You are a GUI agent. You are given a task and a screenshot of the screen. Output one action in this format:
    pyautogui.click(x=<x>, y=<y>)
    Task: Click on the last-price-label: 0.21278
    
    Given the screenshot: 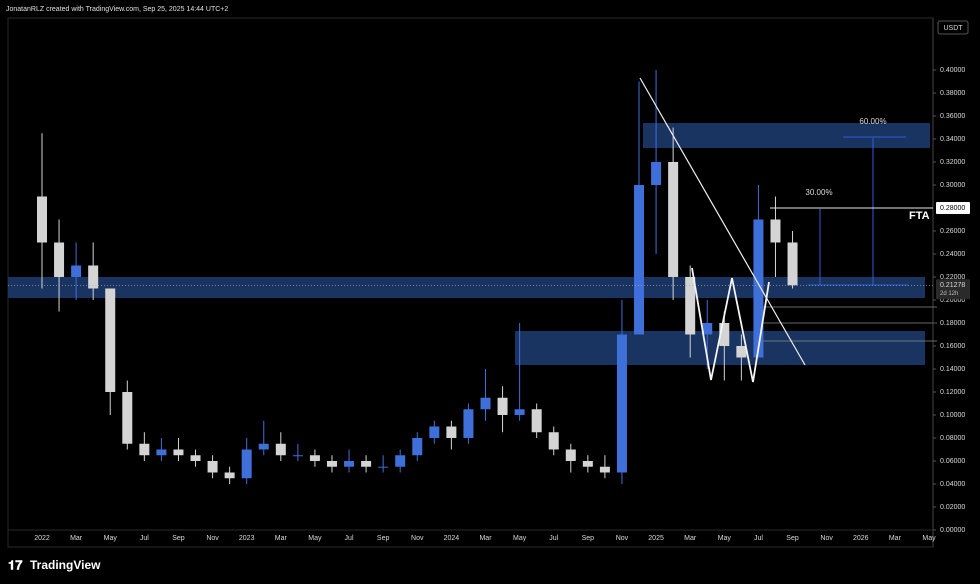 What is the action you would take?
    pyautogui.click(x=952, y=285)
    